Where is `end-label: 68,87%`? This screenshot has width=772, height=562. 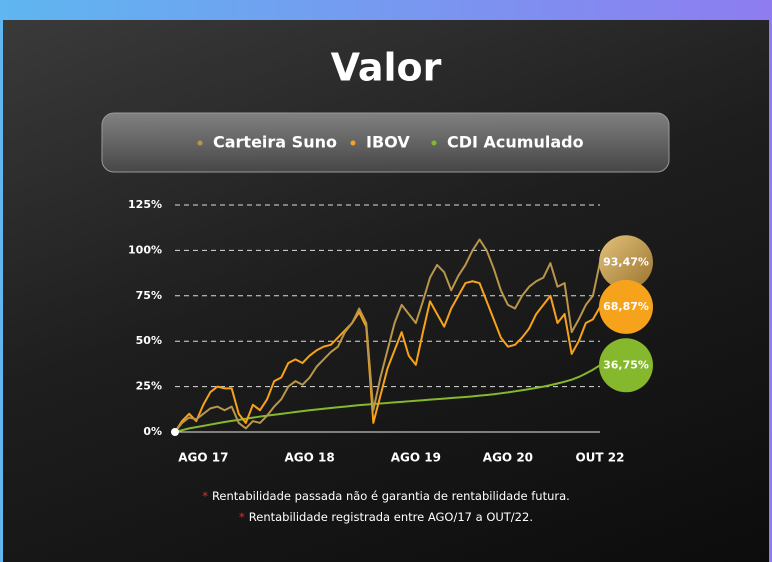
end-label: 68,87% is located at coordinates (626, 306).